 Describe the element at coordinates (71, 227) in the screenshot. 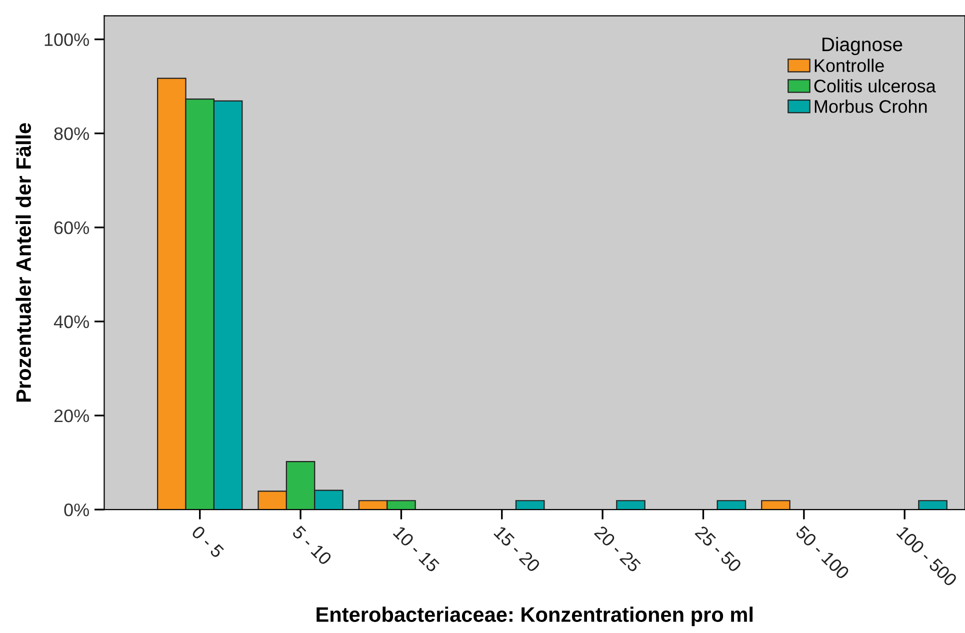

I see `y-tick-label: 60%` at that location.